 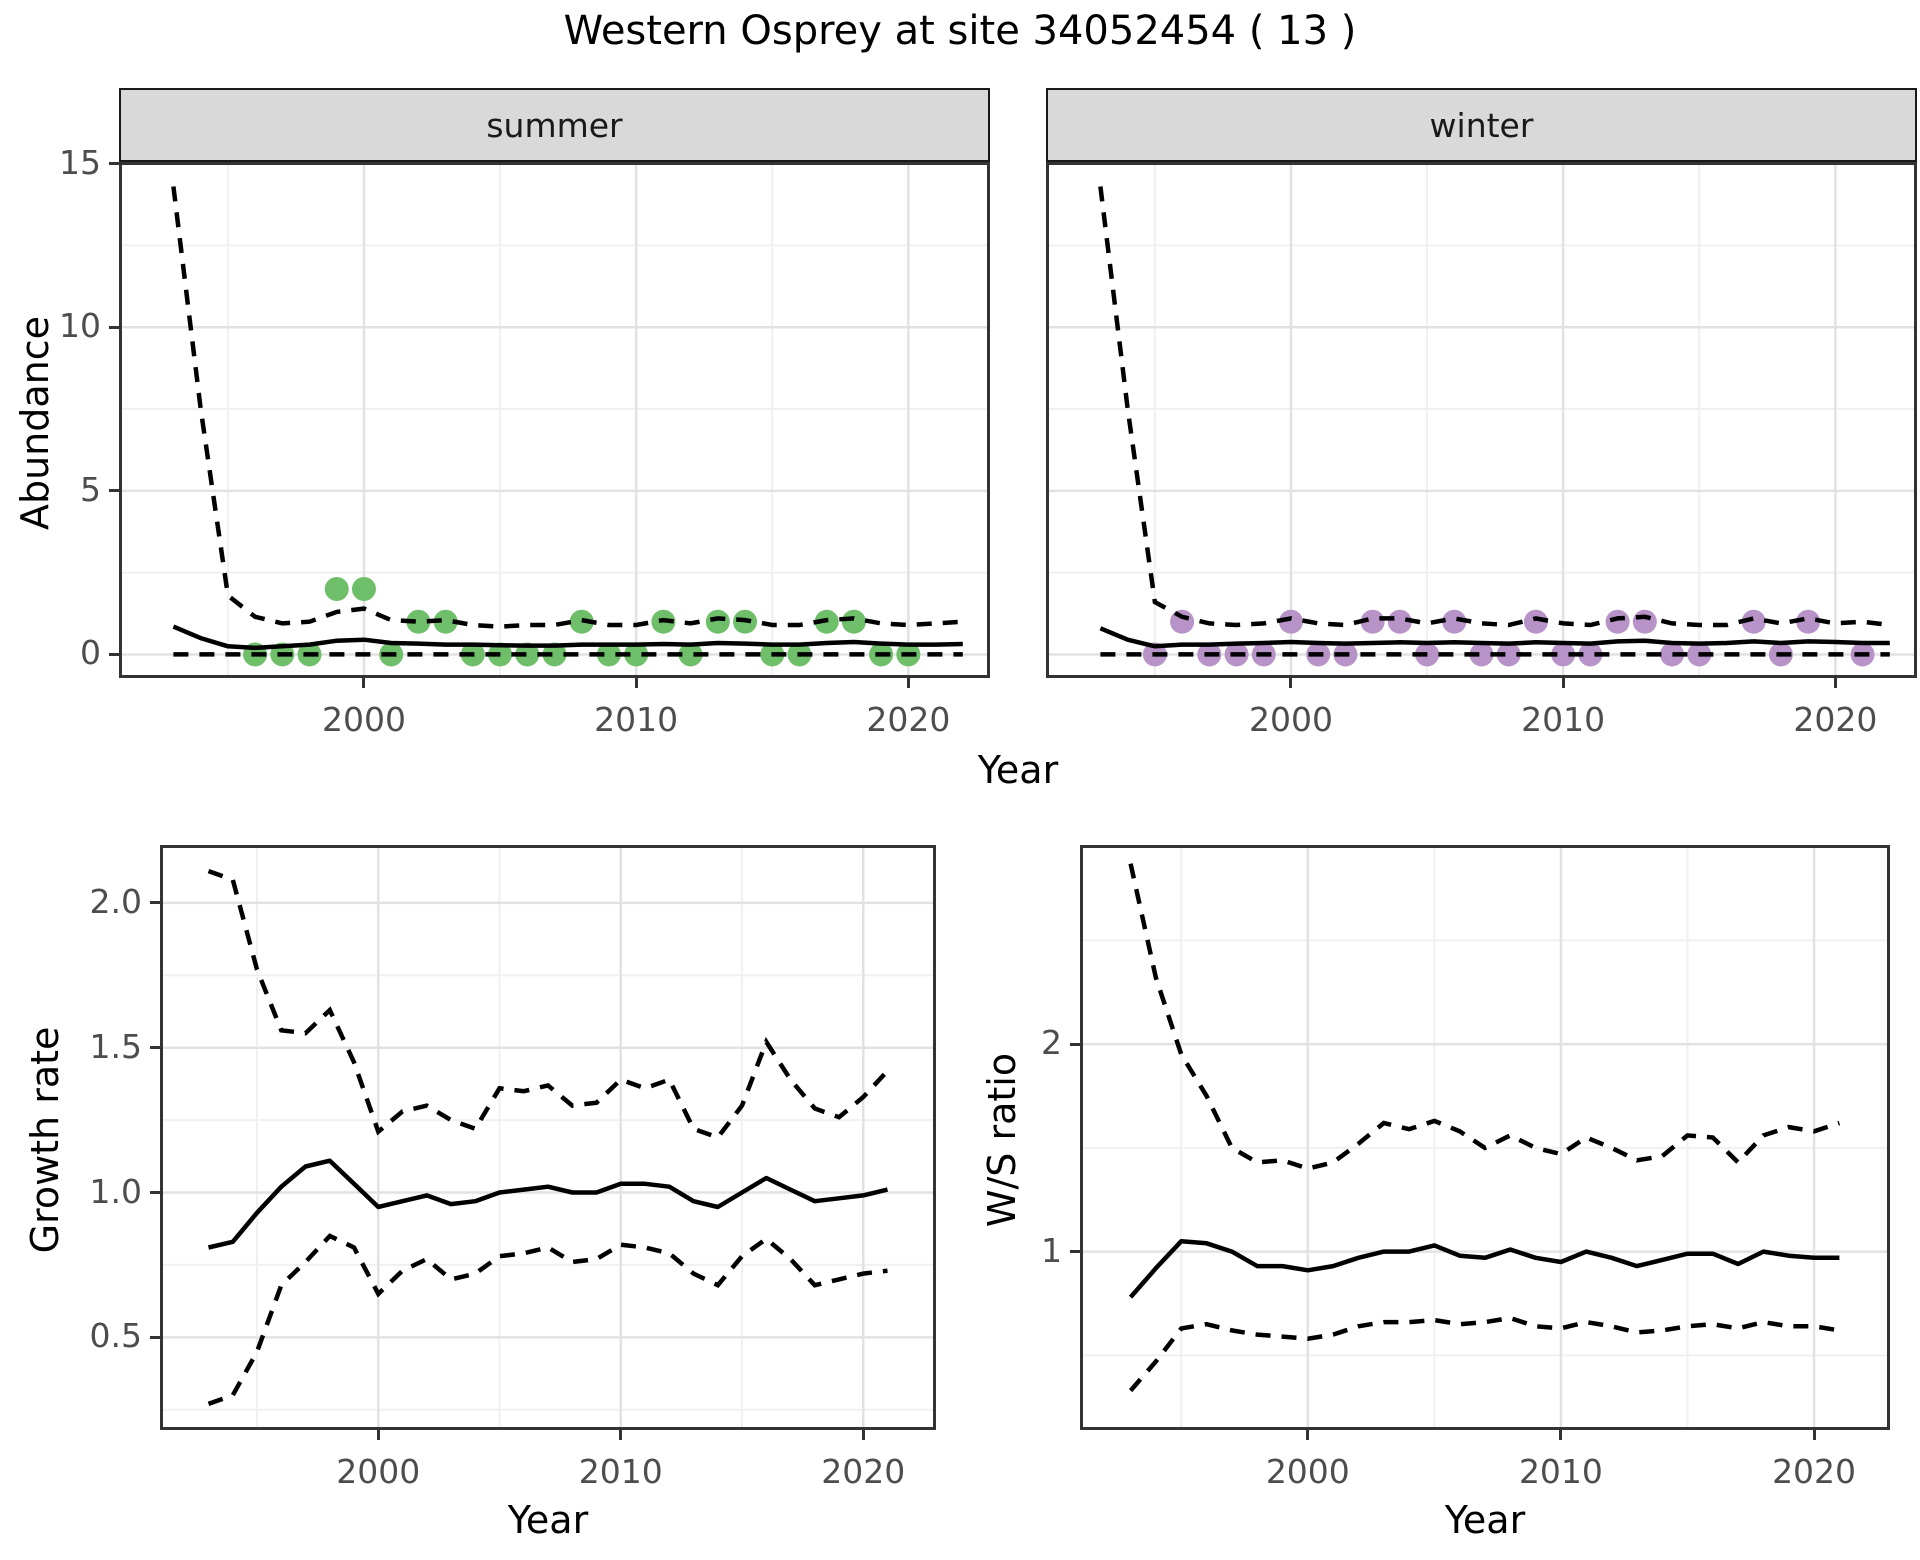 What do you see at coordinates (1307, 1471) in the screenshot?
I see `ws_ratio-x-tick-label: 2000` at bounding box center [1307, 1471].